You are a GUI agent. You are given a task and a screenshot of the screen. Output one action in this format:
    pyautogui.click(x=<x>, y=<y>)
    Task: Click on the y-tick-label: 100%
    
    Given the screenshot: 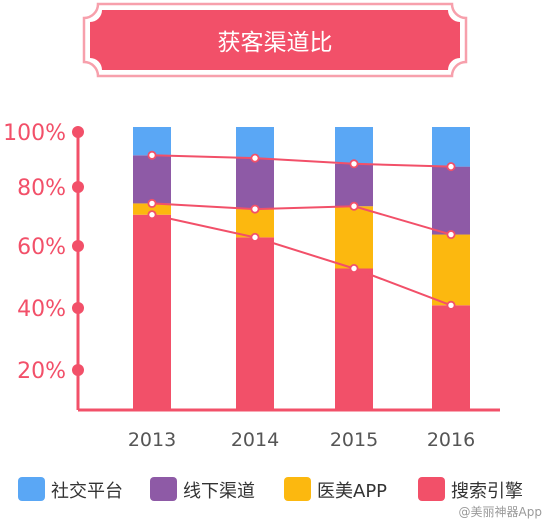 What is the action you would take?
    pyautogui.click(x=34, y=133)
    